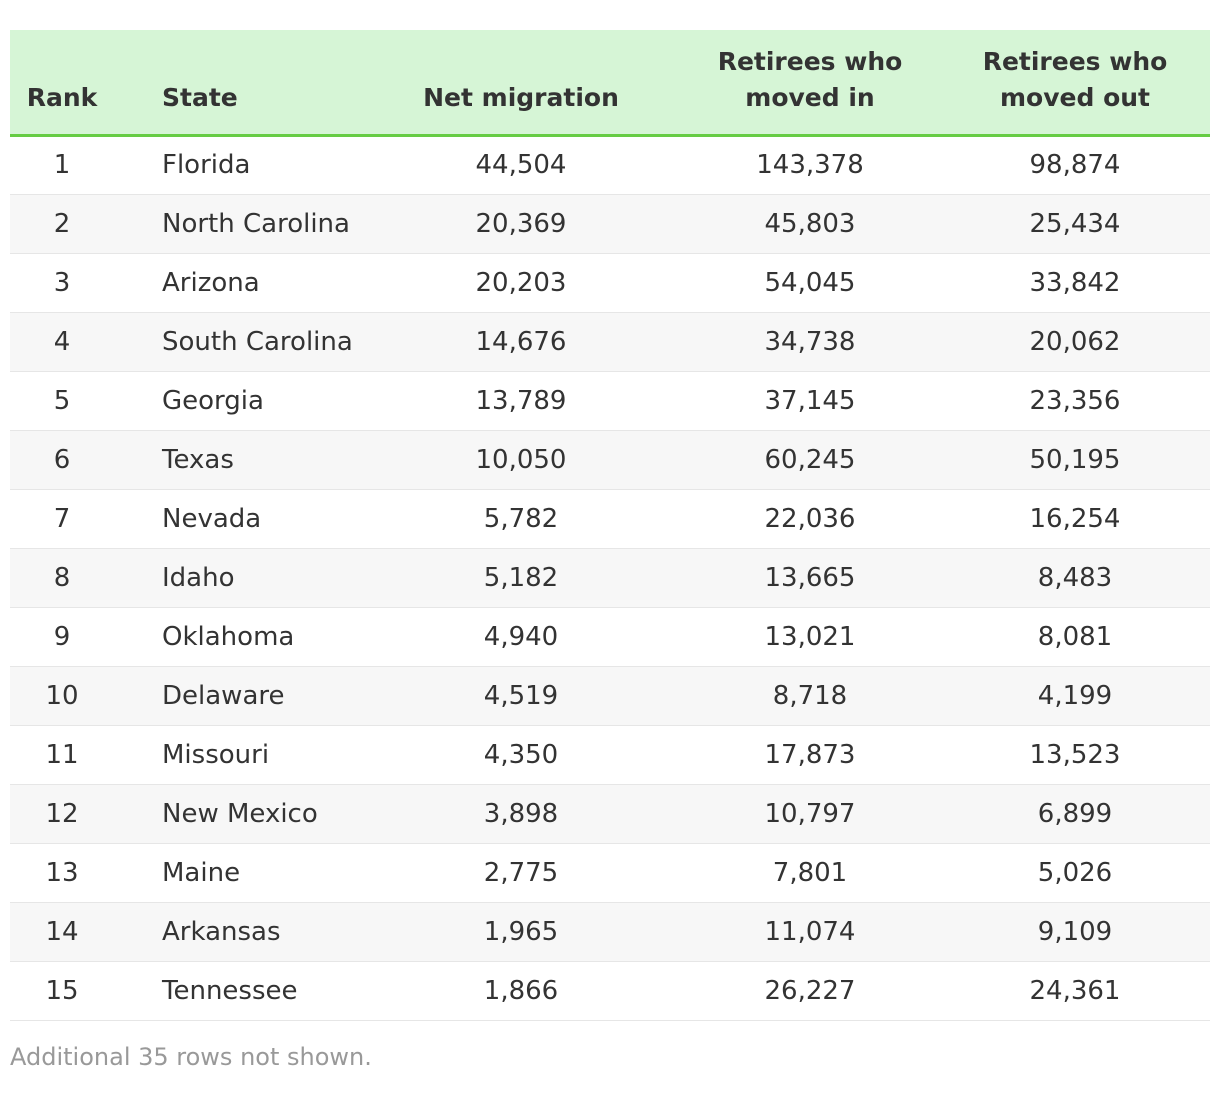 The image size is (1220, 1102). I want to click on cell-retirees-moved-in: 17,873, so click(810, 754).